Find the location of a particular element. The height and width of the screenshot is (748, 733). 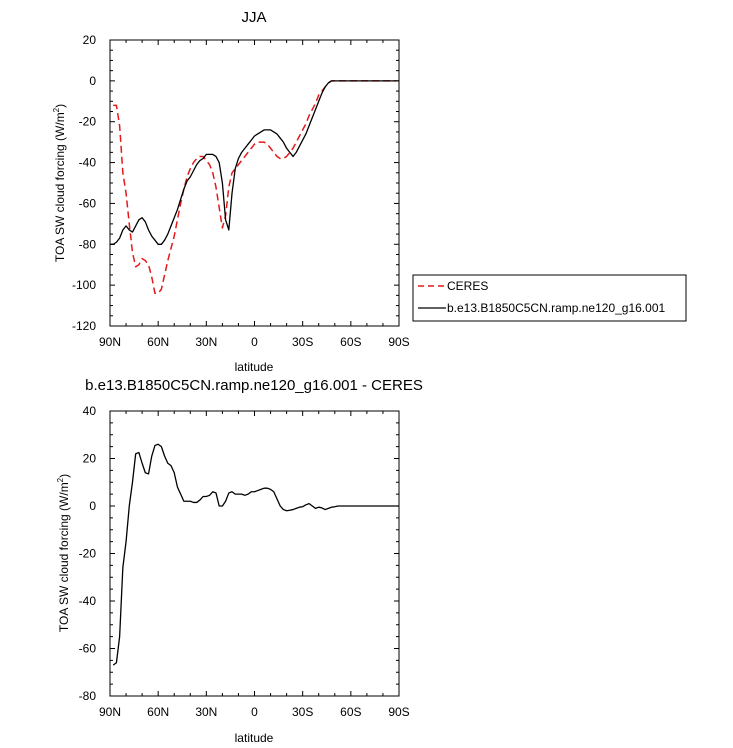

panel-top-ylabel-main: TOA SW cloud forcing (W/m is located at coordinates (60, 187).